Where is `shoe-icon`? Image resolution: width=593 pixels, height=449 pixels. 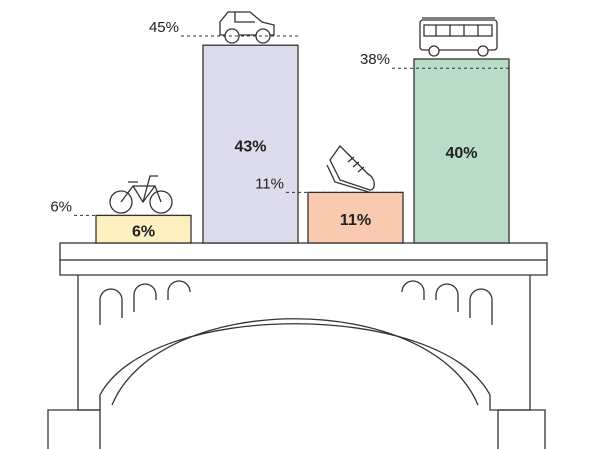 shoe-icon is located at coordinates (350, 169).